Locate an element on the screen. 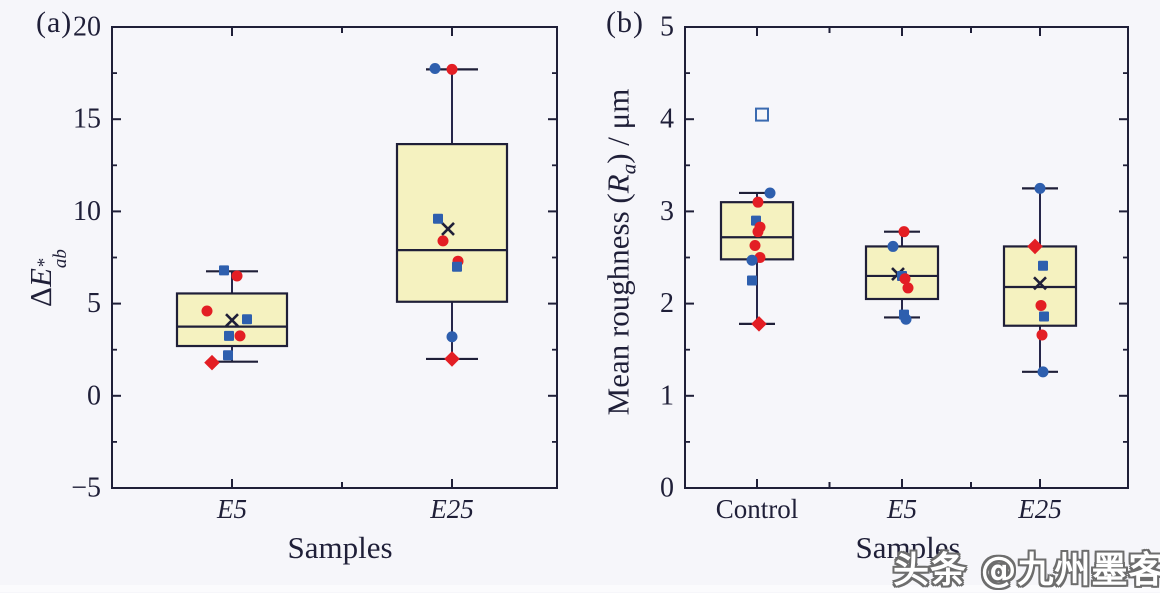 This screenshot has height=593, width=1160. y-tick-label: 20 is located at coordinates (87, 27).